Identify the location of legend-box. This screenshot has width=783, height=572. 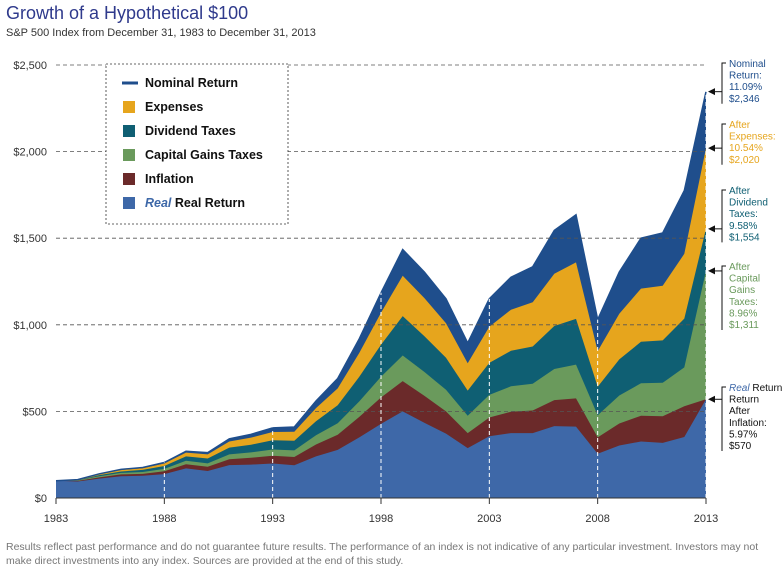
(197, 144).